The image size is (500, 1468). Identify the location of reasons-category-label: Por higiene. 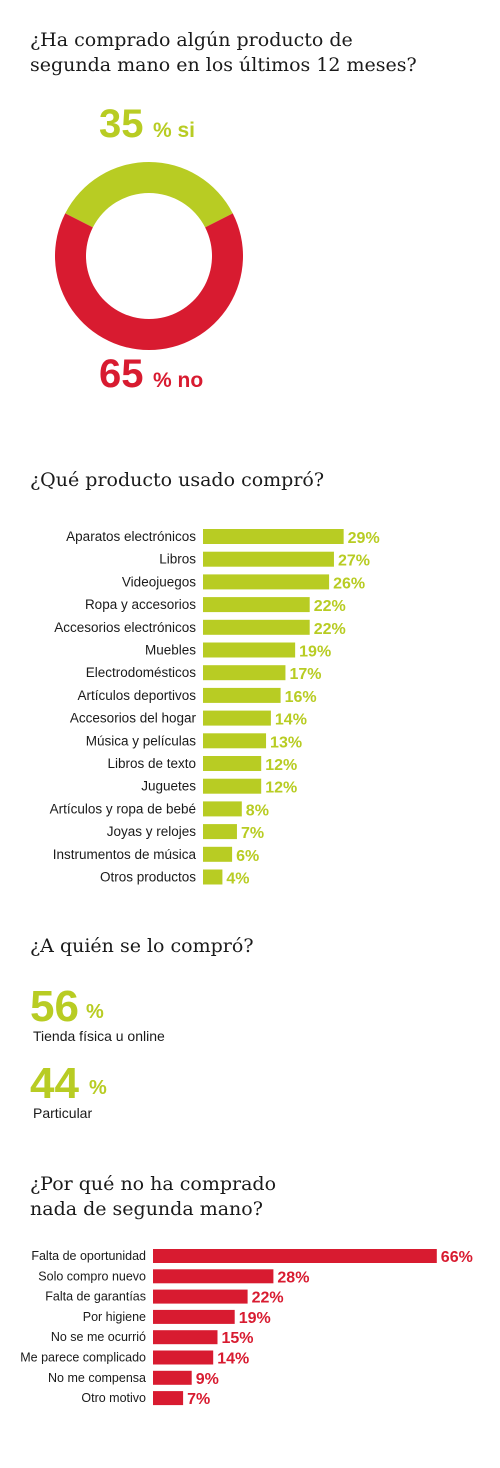
(114, 1317).